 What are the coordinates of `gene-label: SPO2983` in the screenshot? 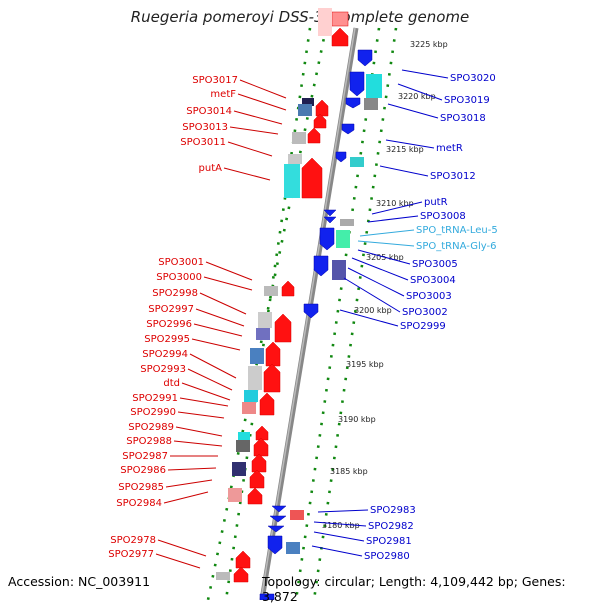 It's located at (393, 510).